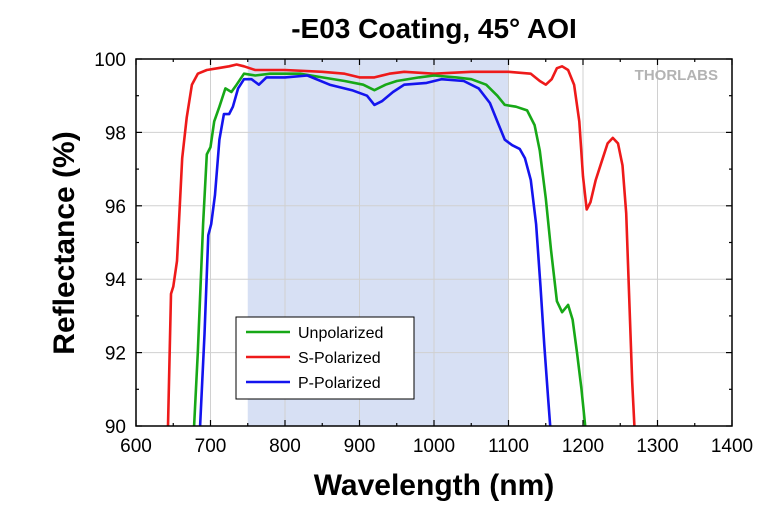 Image resolution: width=780 pixels, height=511 pixels. Describe the element at coordinates (285, 446) in the screenshot. I see `x-tick-label: 800` at that location.